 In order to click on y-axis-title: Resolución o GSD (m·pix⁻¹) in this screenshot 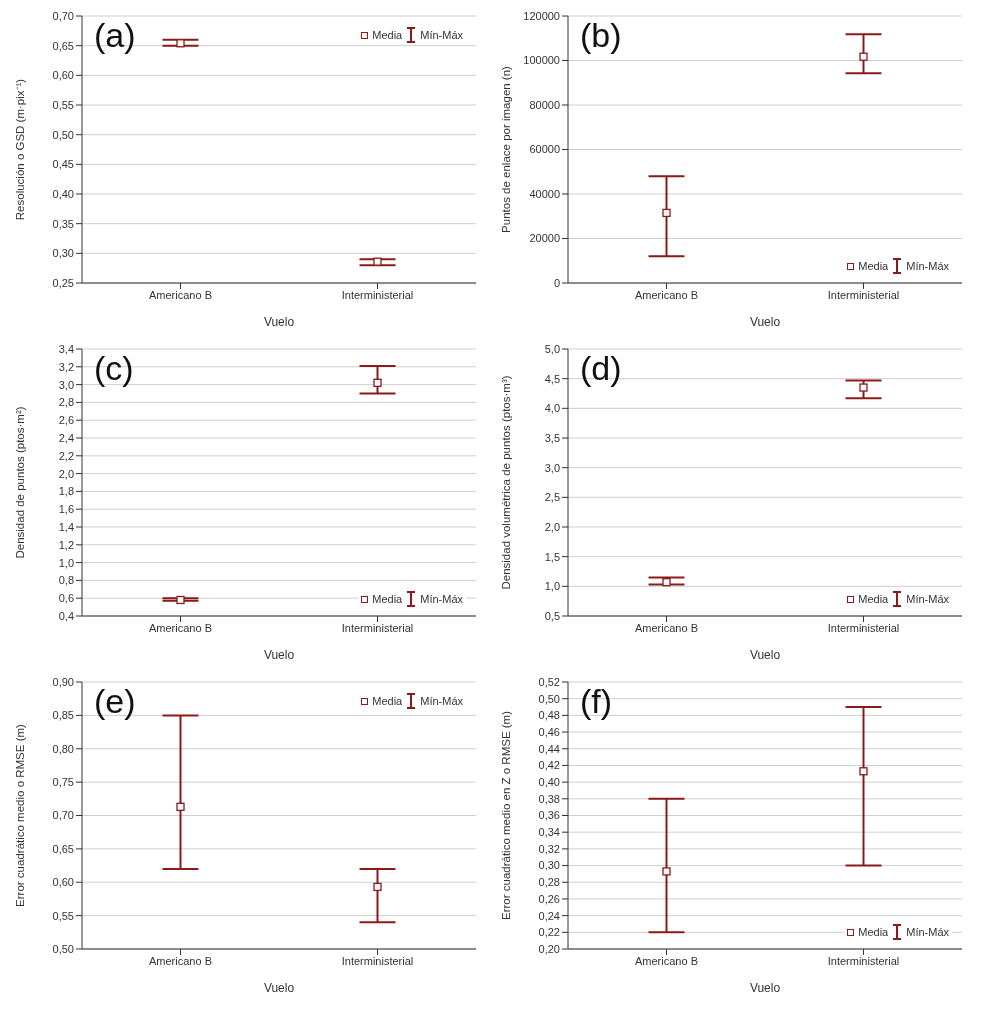, I will do `click(20, 149)`.